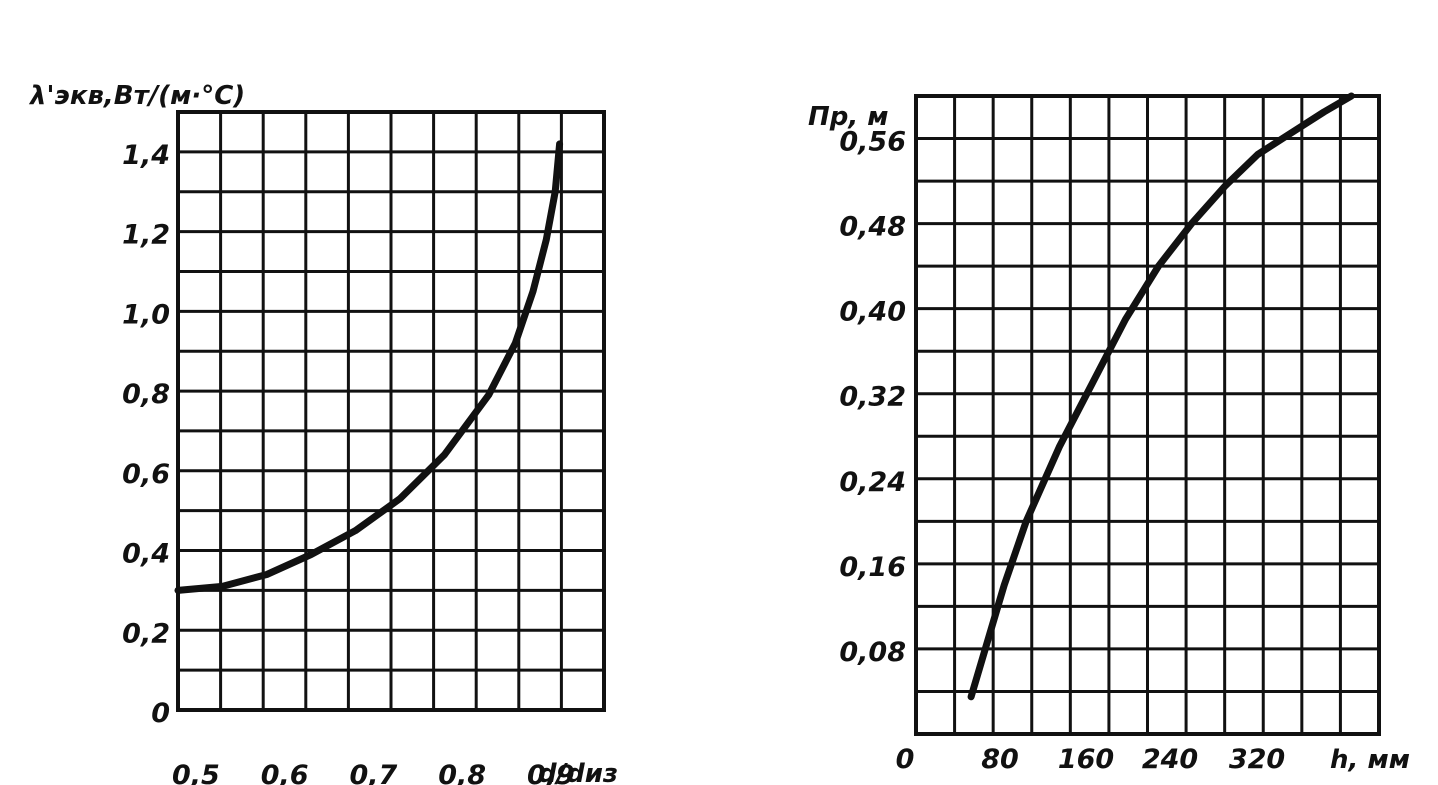  What do you see at coordinates (146, 235) in the screenshot?
I see `left-y-tick-label: 1,2` at bounding box center [146, 235].